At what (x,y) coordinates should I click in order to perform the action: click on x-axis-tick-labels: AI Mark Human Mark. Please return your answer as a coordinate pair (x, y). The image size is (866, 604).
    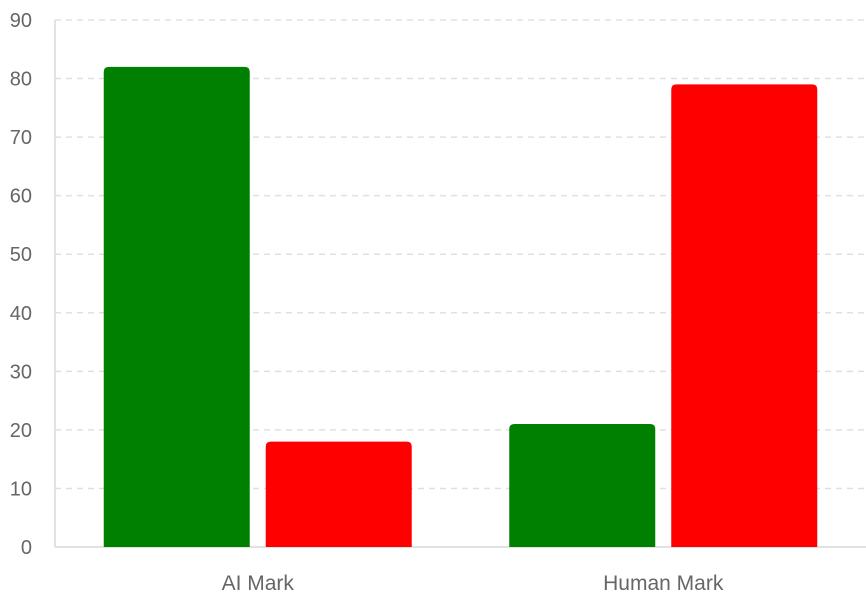
    Looking at the image, I should click on (473, 583).